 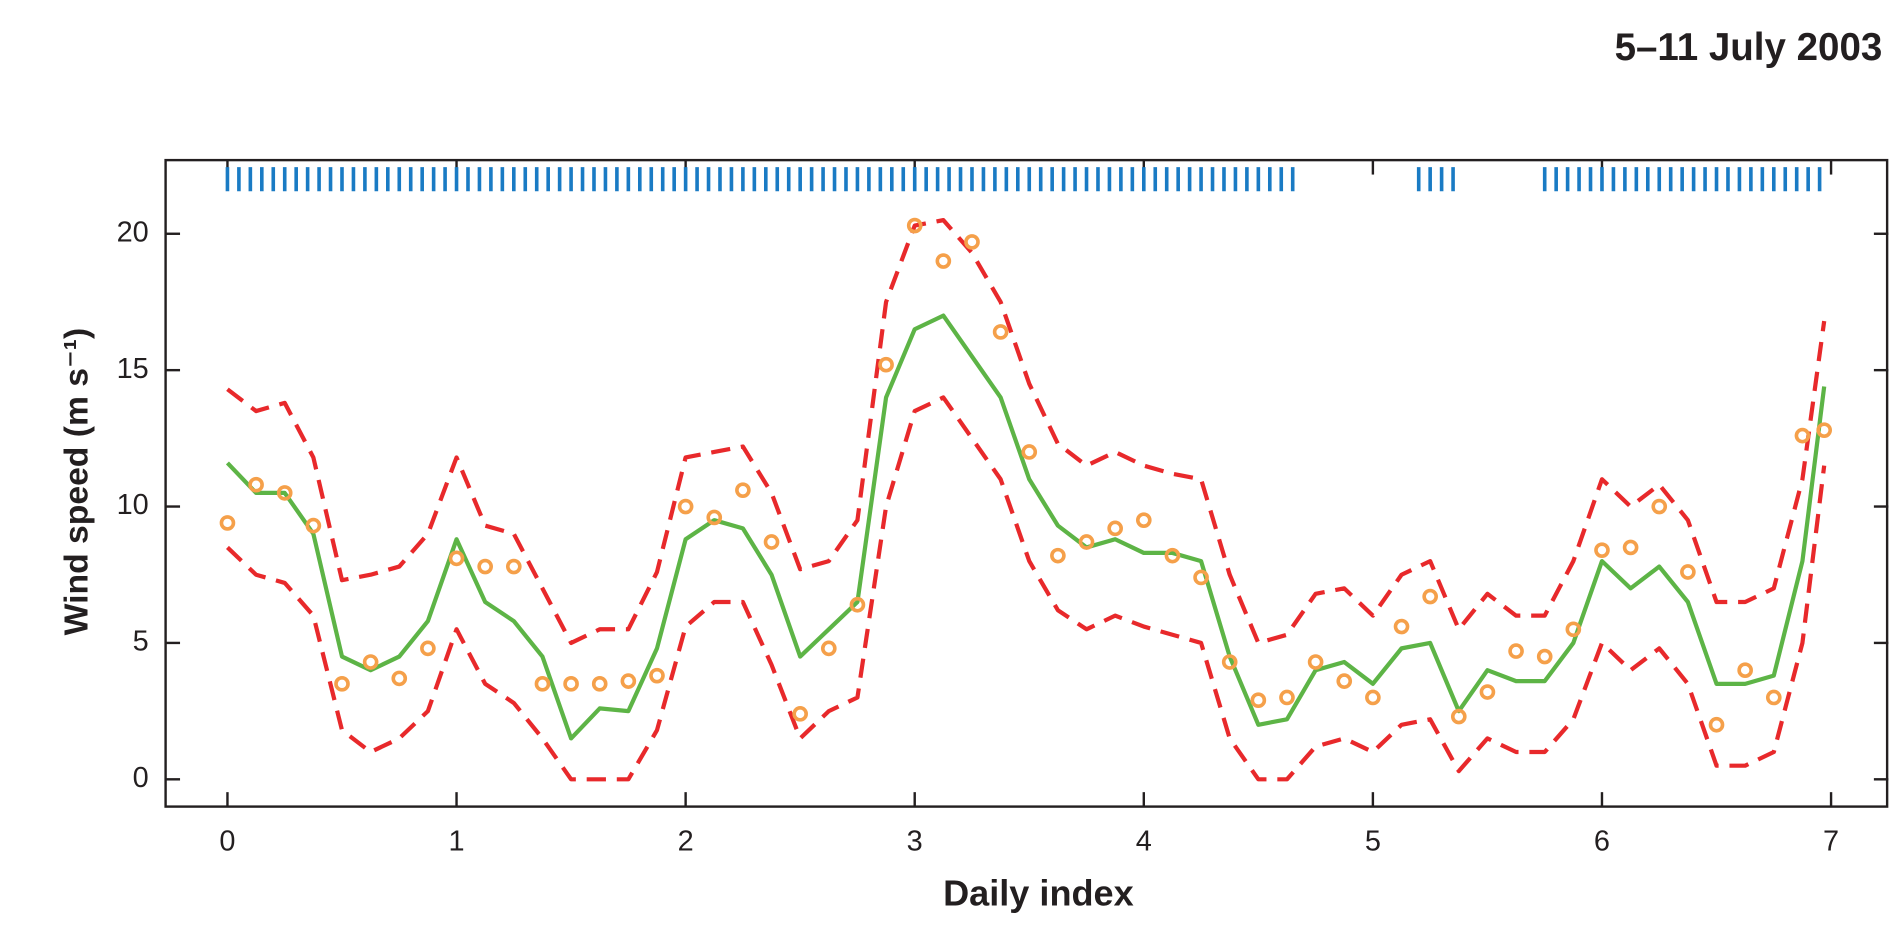 I want to click on x-tick-label: 6, so click(x=1602, y=841).